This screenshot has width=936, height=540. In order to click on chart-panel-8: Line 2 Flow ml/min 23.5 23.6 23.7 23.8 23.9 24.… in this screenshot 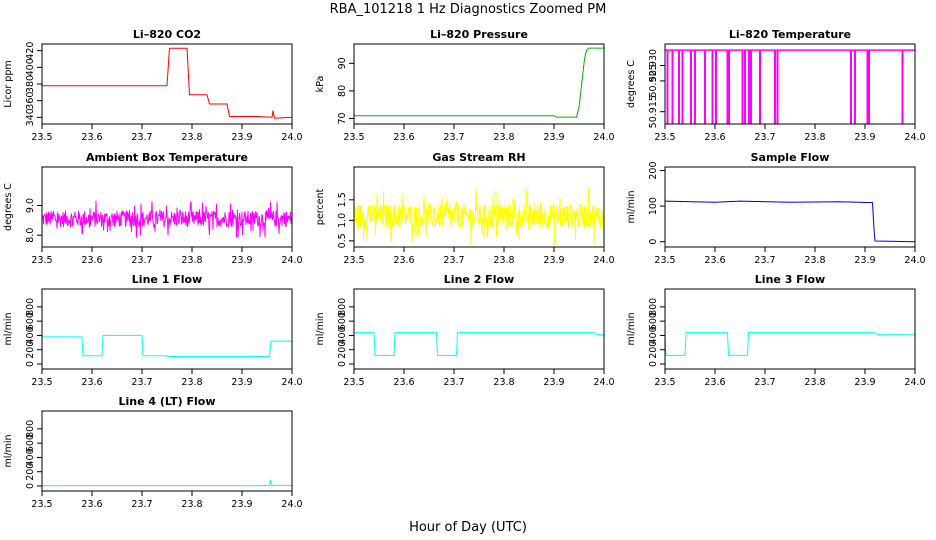, I will do `click(465, 330)`.